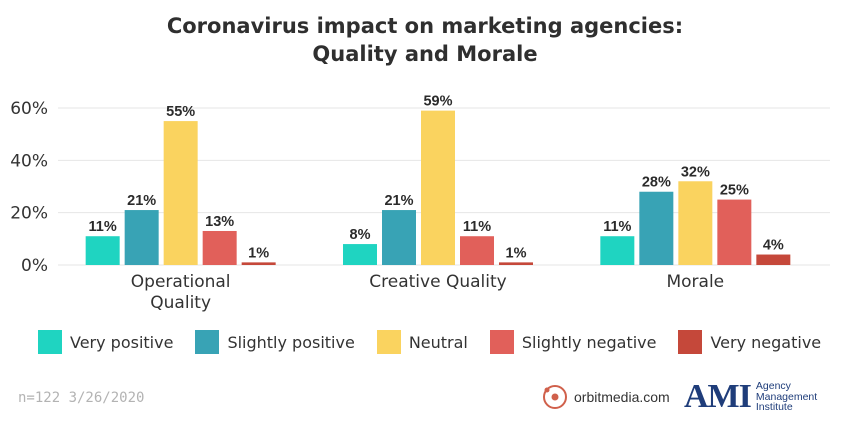 The height and width of the screenshot is (425, 850). What do you see at coordinates (181, 282) in the screenshot?
I see `x-category-label: Operational` at bounding box center [181, 282].